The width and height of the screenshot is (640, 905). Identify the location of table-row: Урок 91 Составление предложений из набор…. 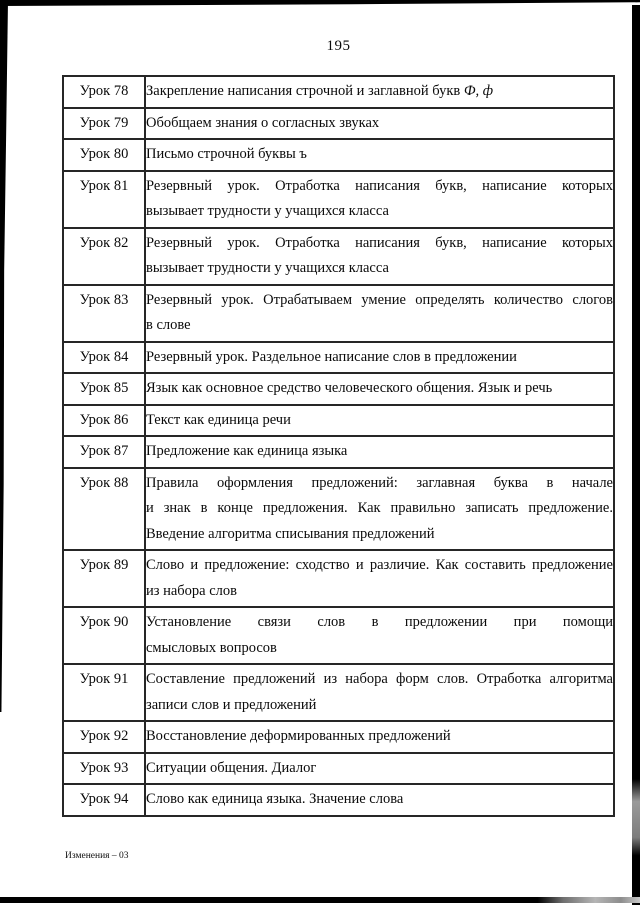
(338, 692).